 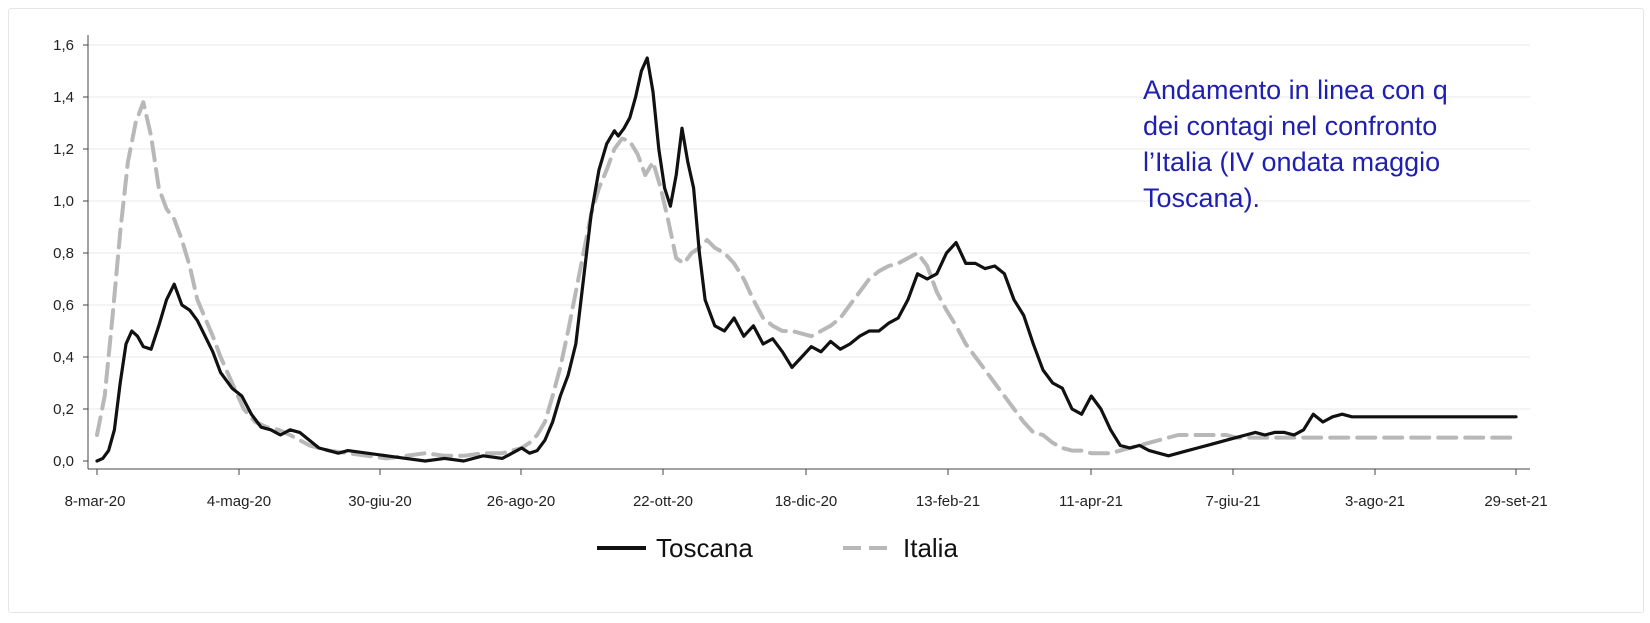 What do you see at coordinates (63, 201) in the screenshot?
I see `y-tick-label: 1,0` at bounding box center [63, 201].